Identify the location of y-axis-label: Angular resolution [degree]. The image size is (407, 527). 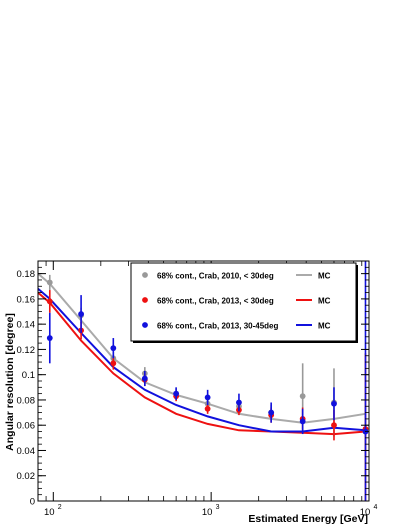
(10, 382).